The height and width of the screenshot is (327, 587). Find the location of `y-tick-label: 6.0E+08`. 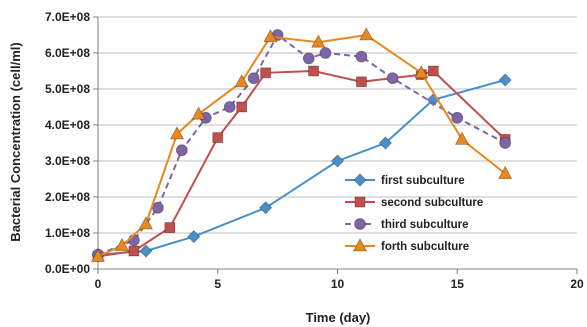

y-tick-label: 6.0E+08 is located at coordinates (67, 53).